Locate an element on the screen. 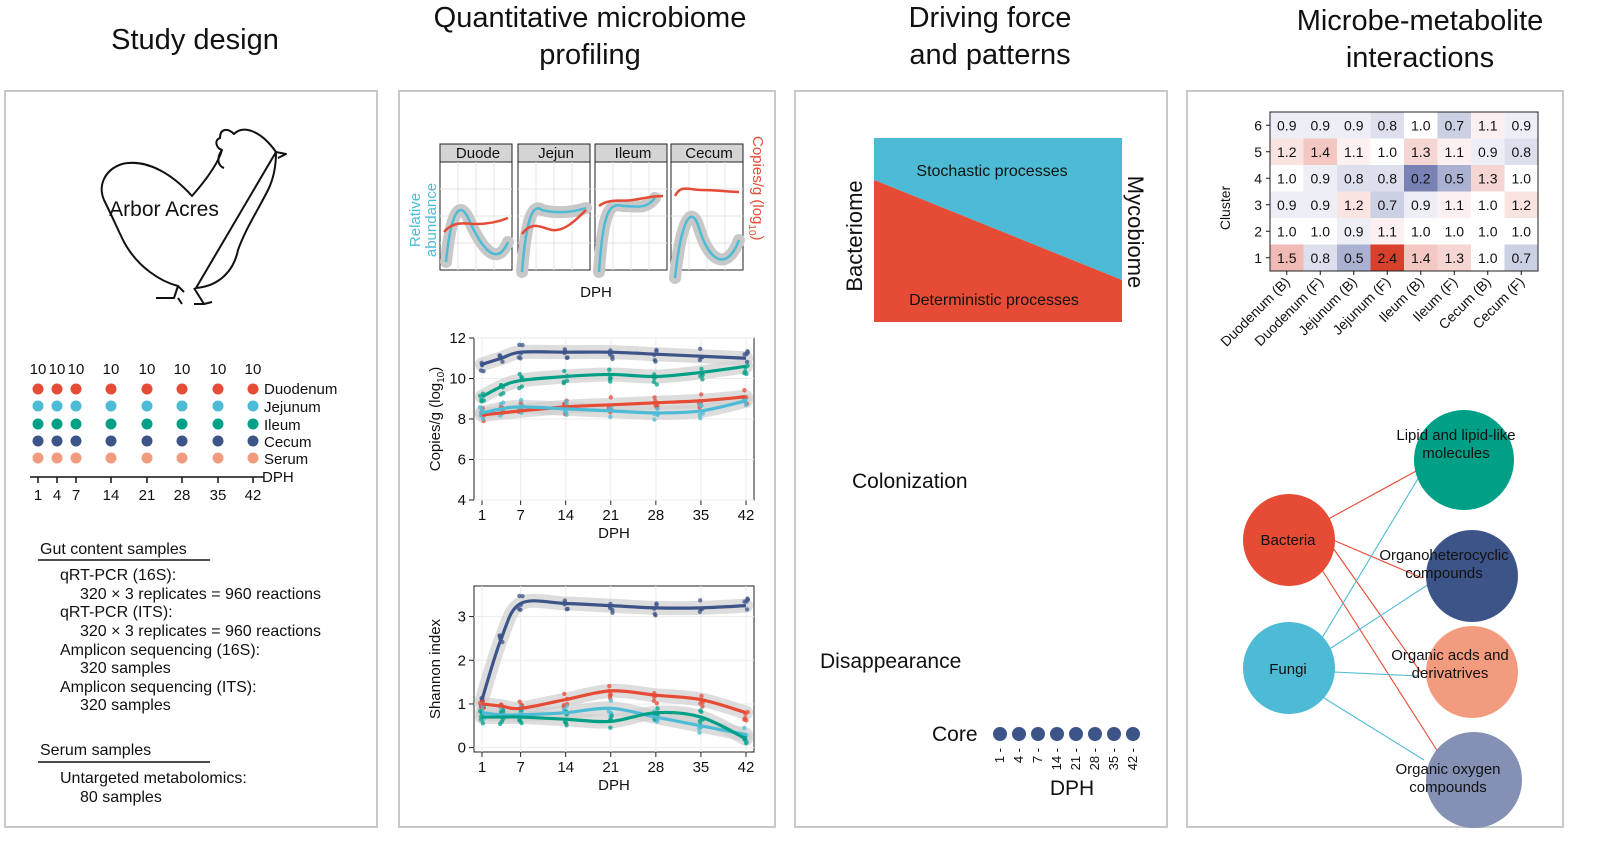 The width and height of the screenshot is (1616, 856). heatmap-cell-r3-c3 is located at coordinates (1387, 204).